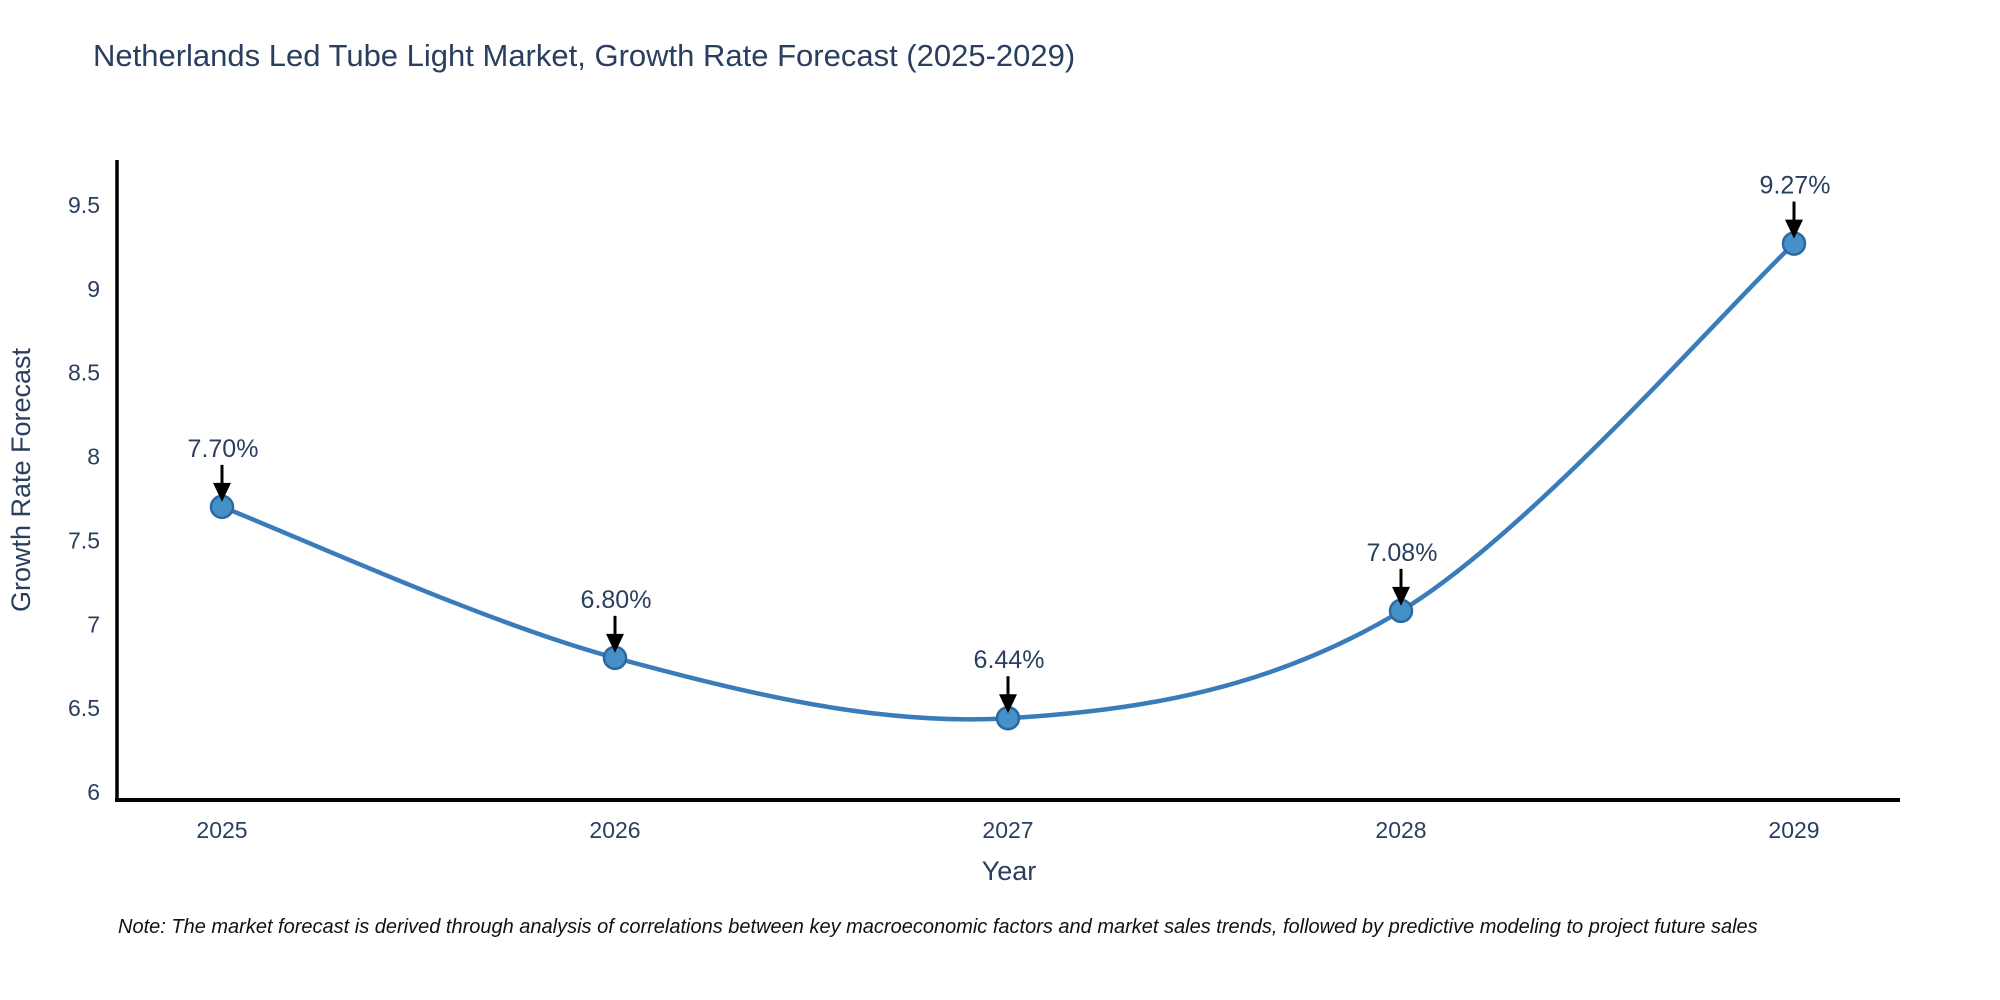 The image size is (2000, 1000). Describe the element at coordinates (1009, 871) in the screenshot. I see `x-axis-title: Year` at that location.